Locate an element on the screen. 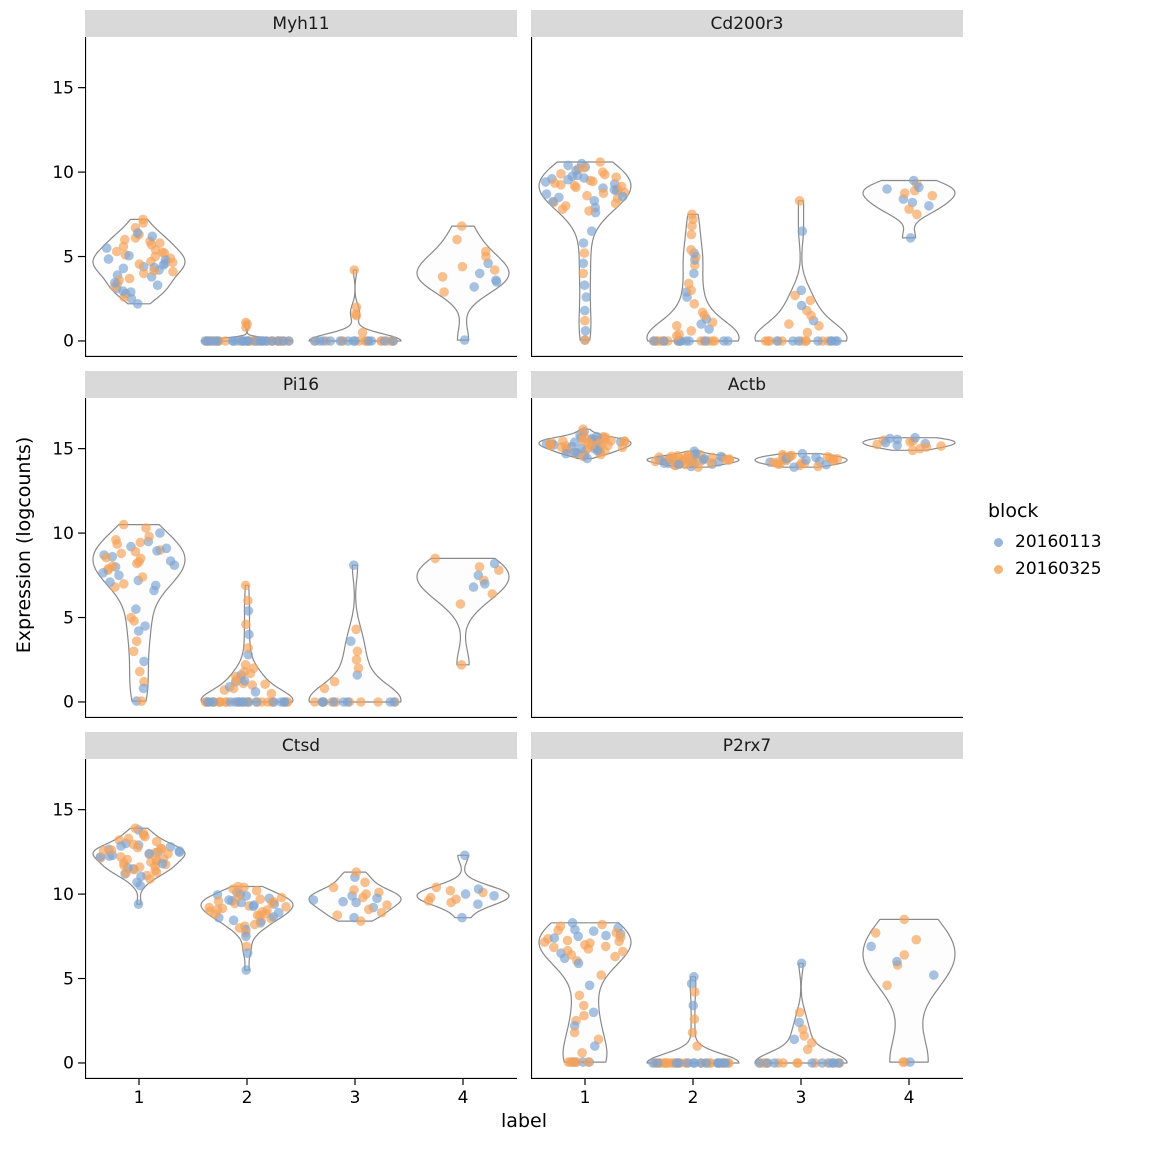 This screenshot has width=1152, height=1152. y-axis-ticks-row-2: 0 5 10 15 is located at coordinates (68, 576).